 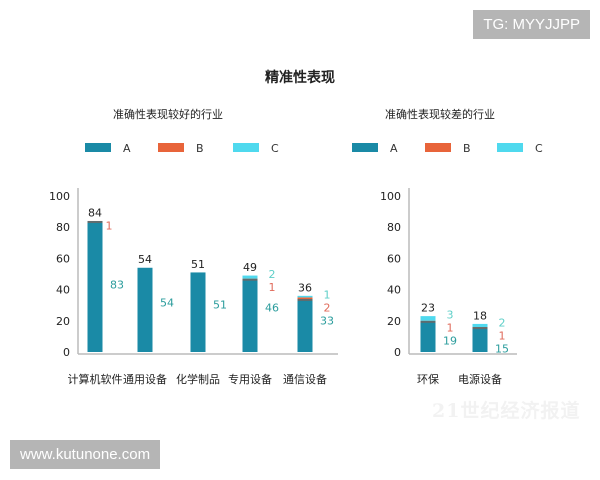 I want to click on category-label: 环保, so click(x=428, y=379).